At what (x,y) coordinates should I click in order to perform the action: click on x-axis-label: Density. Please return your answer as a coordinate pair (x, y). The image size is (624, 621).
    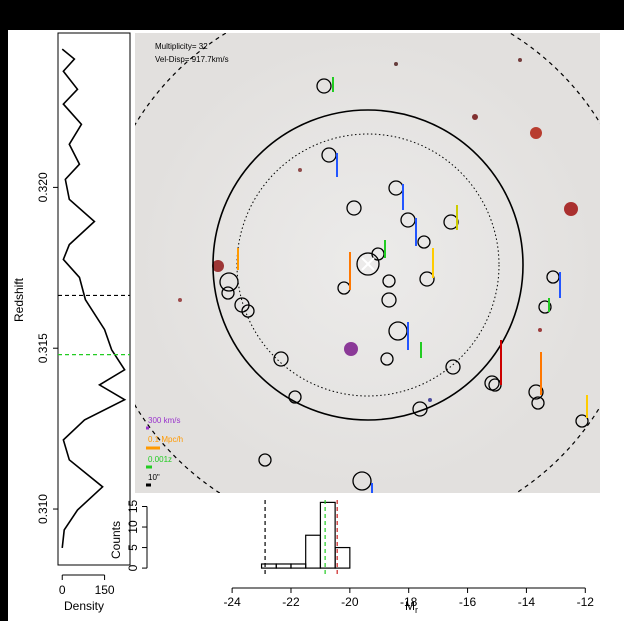
    Looking at the image, I should click on (84, 606).